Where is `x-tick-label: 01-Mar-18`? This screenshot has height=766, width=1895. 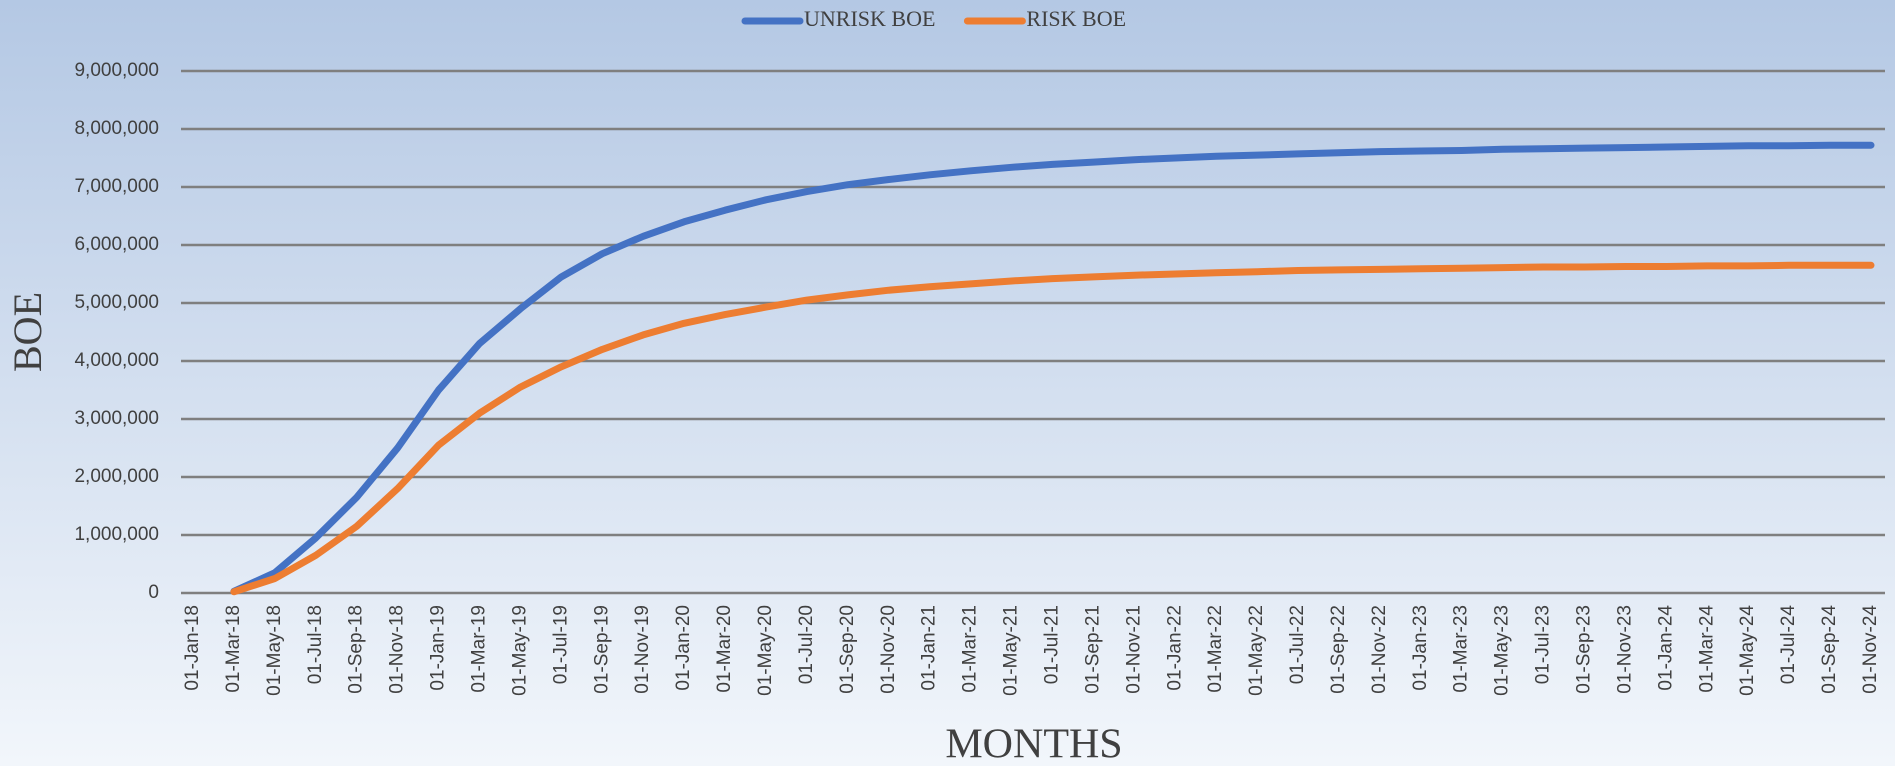
x-tick-label: 01-Mar-18 is located at coordinates (233, 649).